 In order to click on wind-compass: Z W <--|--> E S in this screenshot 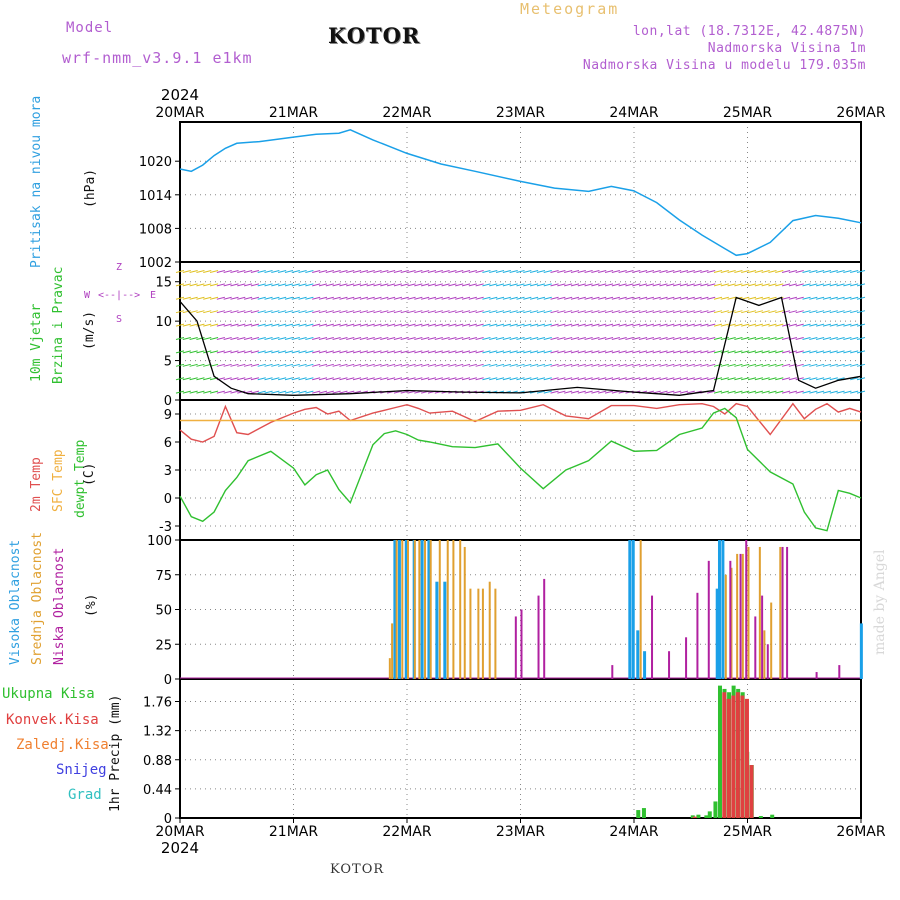, I will do `click(124, 295)`.